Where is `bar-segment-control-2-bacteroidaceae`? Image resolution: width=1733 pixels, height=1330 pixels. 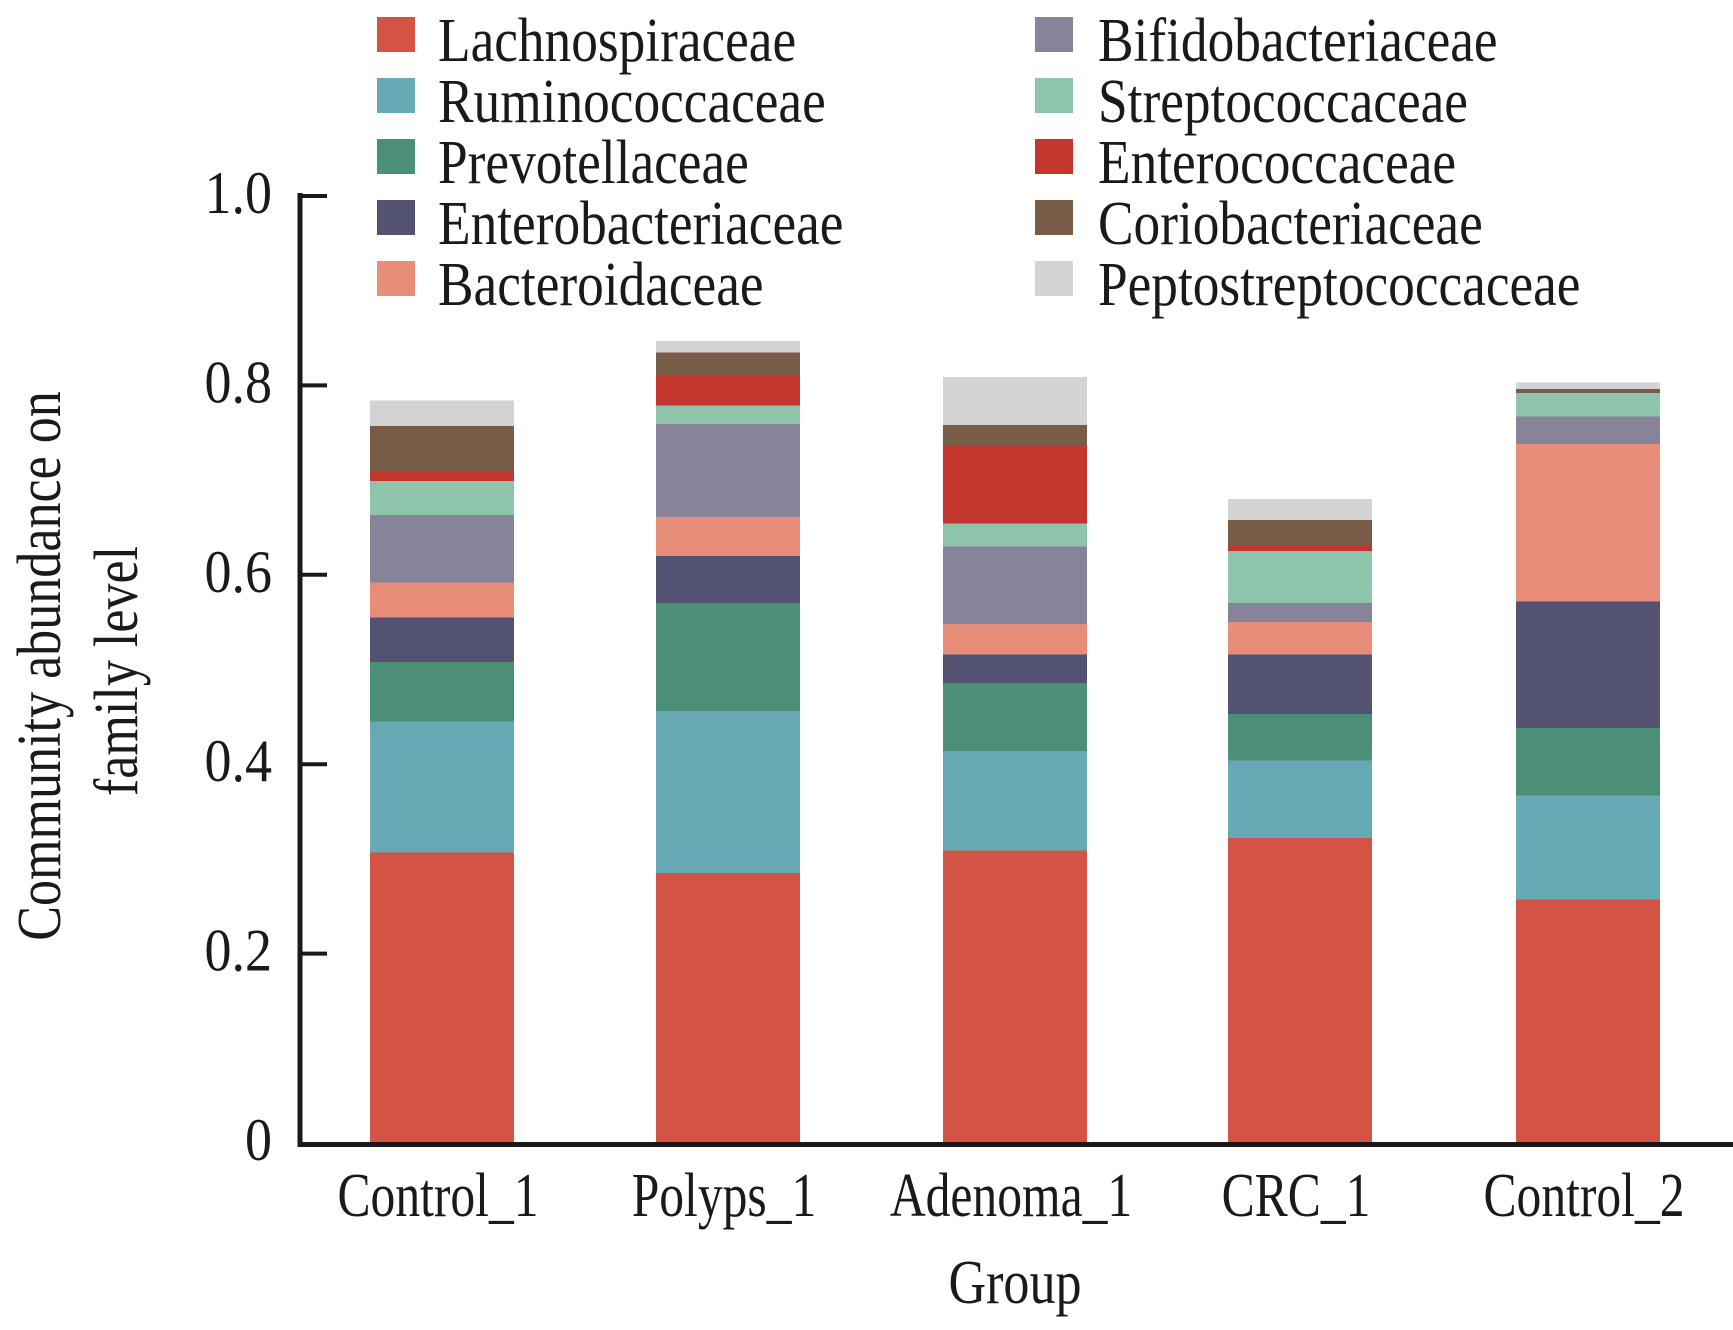 bar-segment-control-2-bacteroidaceae is located at coordinates (1588, 523).